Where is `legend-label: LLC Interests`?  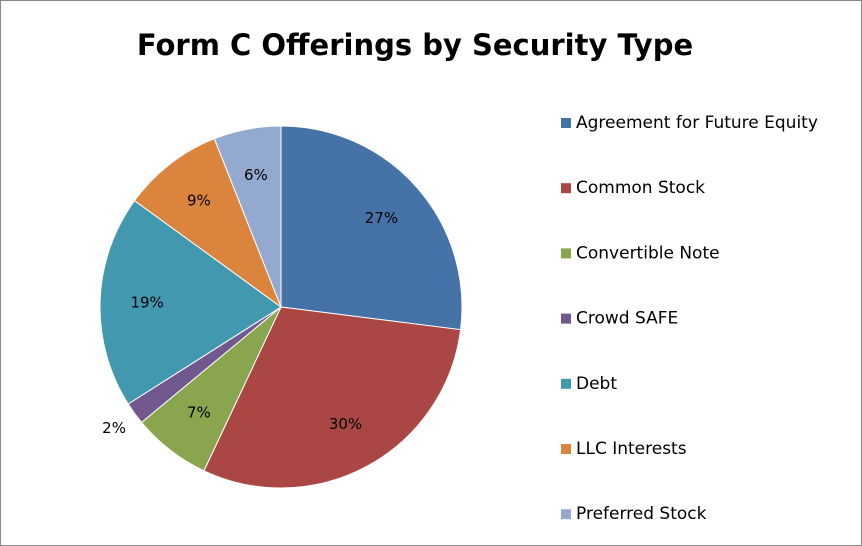 legend-label: LLC Interests is located at coordinates (631, 449).